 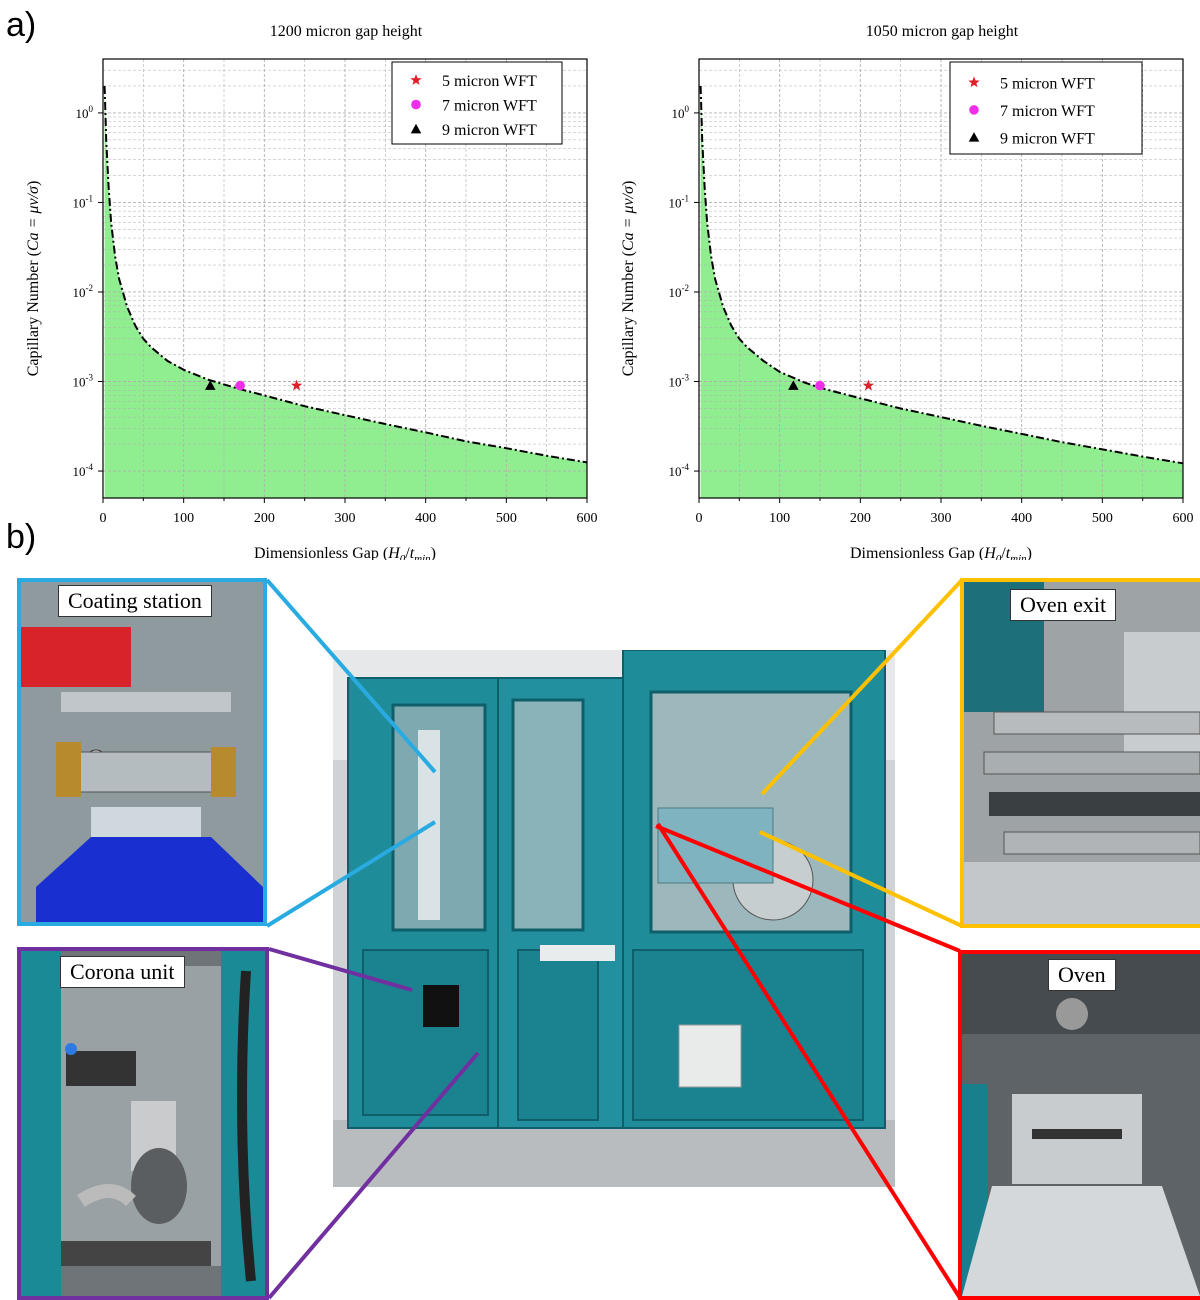 I want to click on chart1-feasible-region, so click(x=345, y=292).